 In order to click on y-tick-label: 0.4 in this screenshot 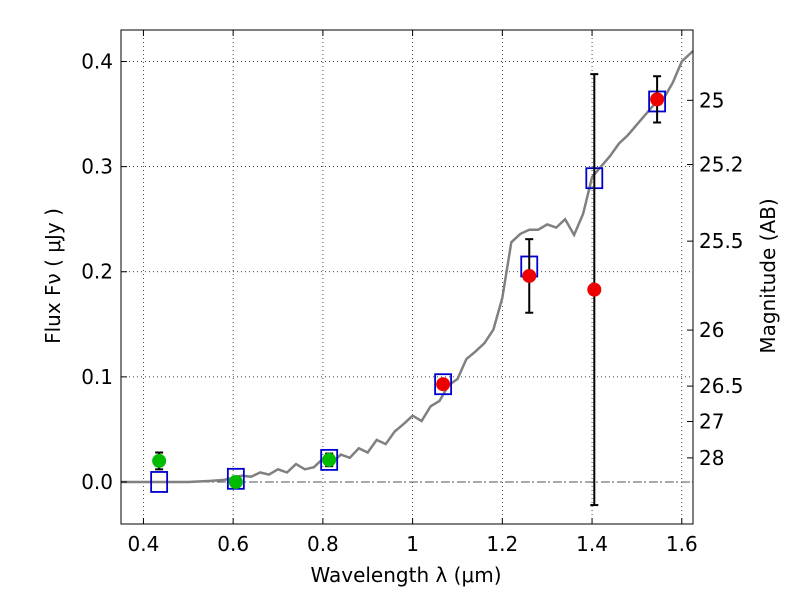, I will do `click(97, 62)`.